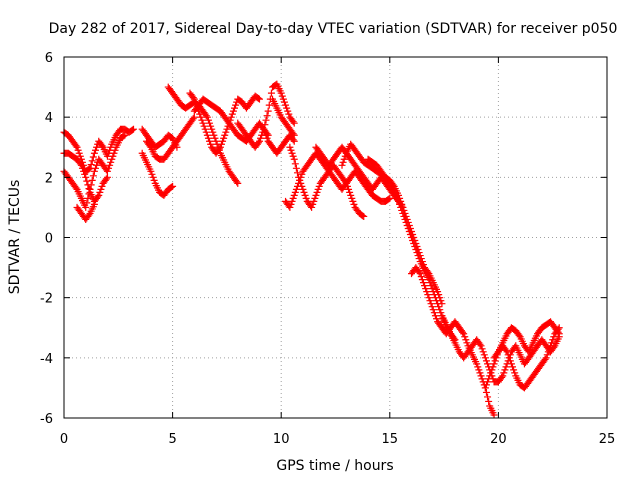 The width and height of the screenshot is (640, 480). Describe the element at coordinates (85, 211) in the screenshot. I see `series-track-d` at that location.